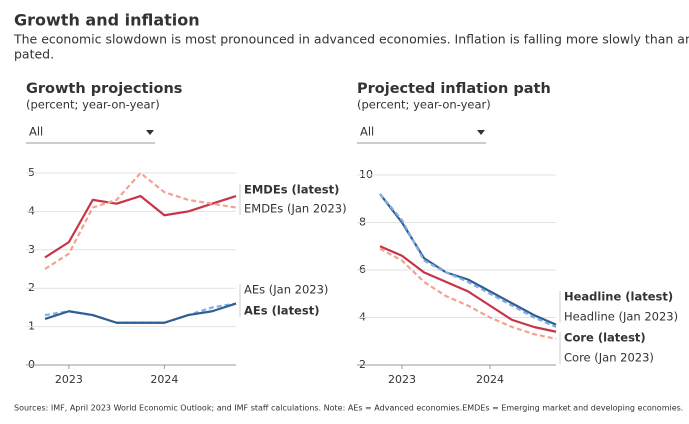 Image resolution: width=689 pixels, height=424 pixels. I want to click on series-label: EMDEs (latest), so click(291, 190).